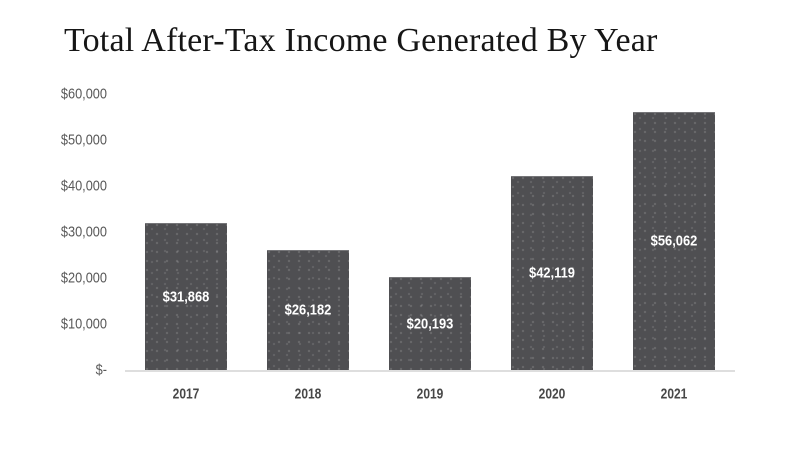  Describe the element at coordinates (83, 324) in the screenshot. I see `y-tick-label: $10,000` at that location.